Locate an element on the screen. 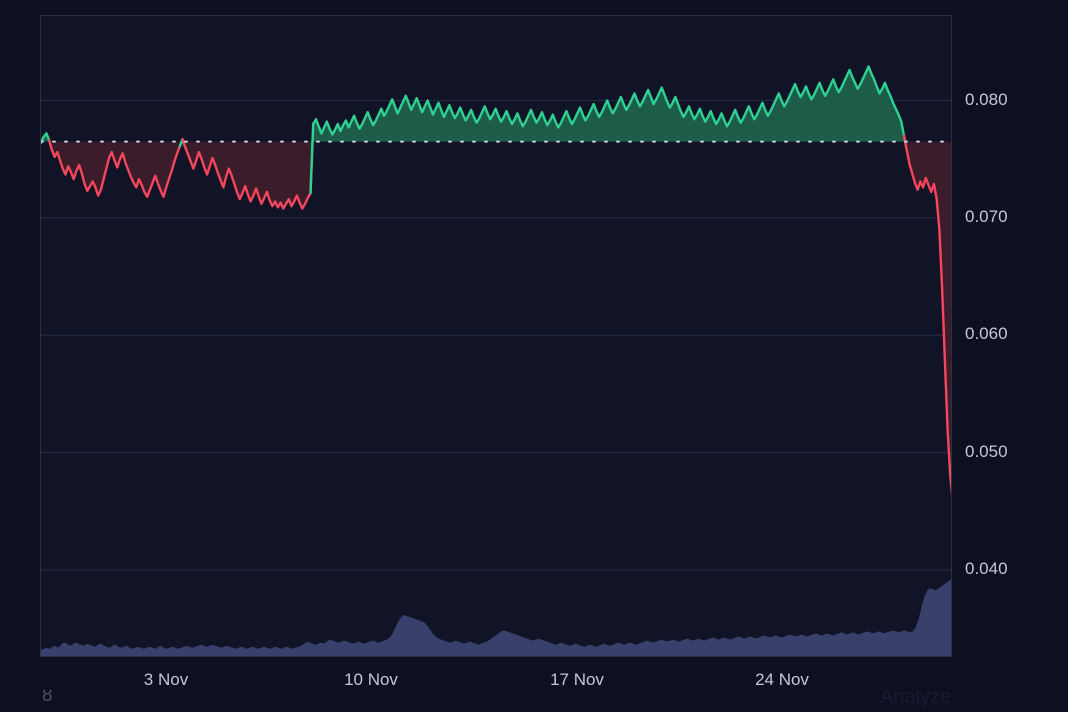  clipped-footer-strip: 8 Analyze is located at coordinates (534, 701).